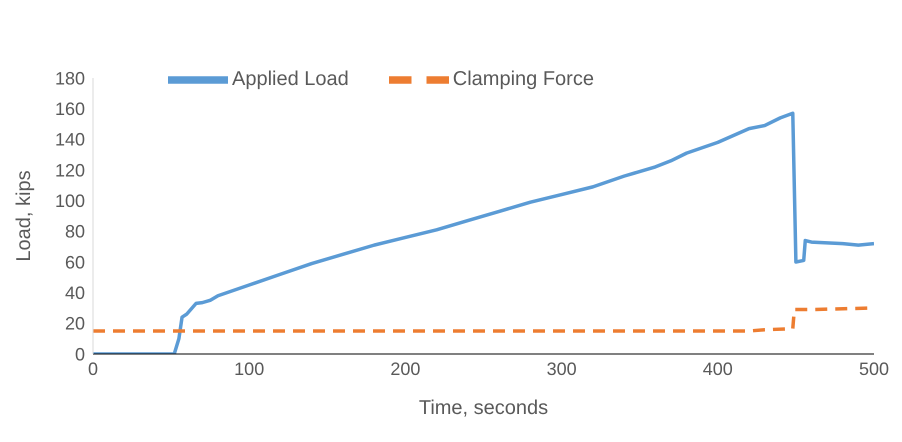  What do you see at coordinates (74, 324) in the screenshot?
I see `y-tick-label: 20` at bounding box center [74, 324].